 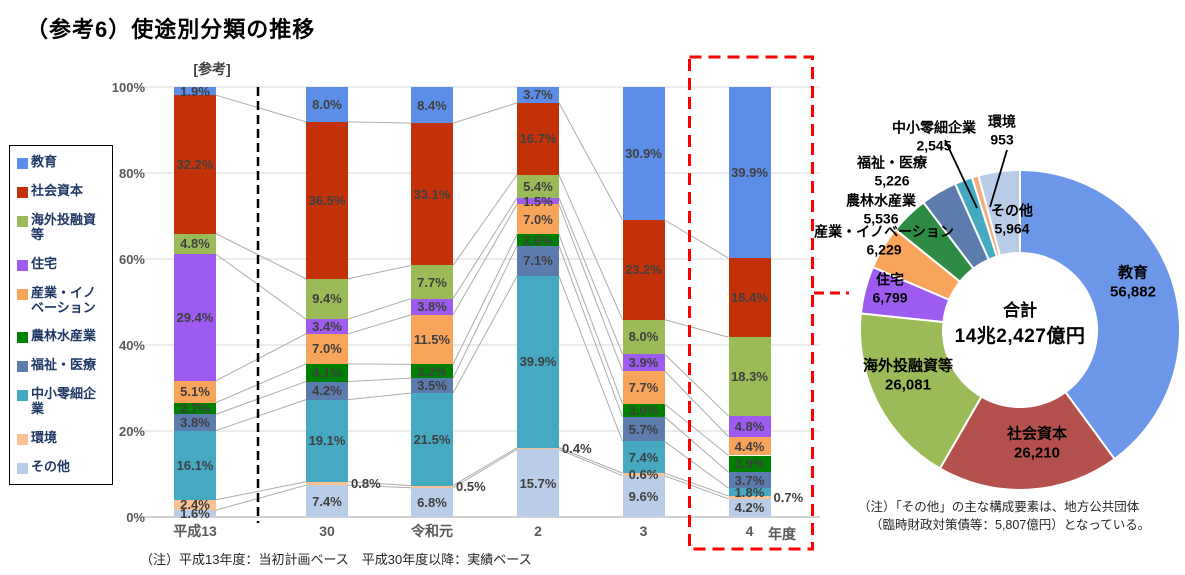 I want to click on x-axis-label: 4, so click(x=749, y=531).